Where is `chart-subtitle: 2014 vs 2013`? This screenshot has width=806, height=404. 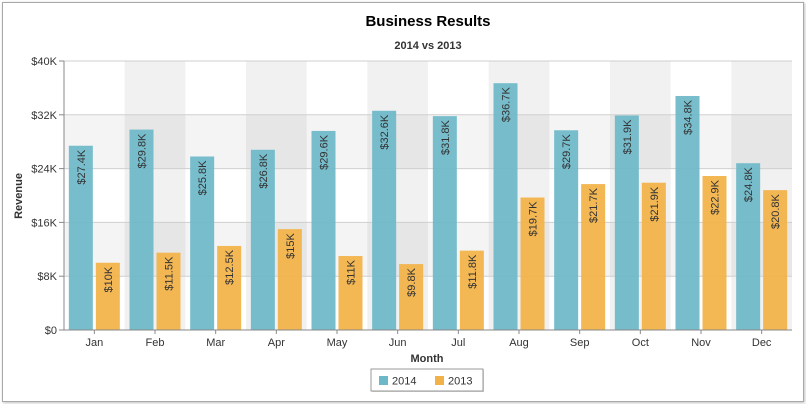 chart-subtitle: 2014 vs 2013 is located at coordinates (427, 46).